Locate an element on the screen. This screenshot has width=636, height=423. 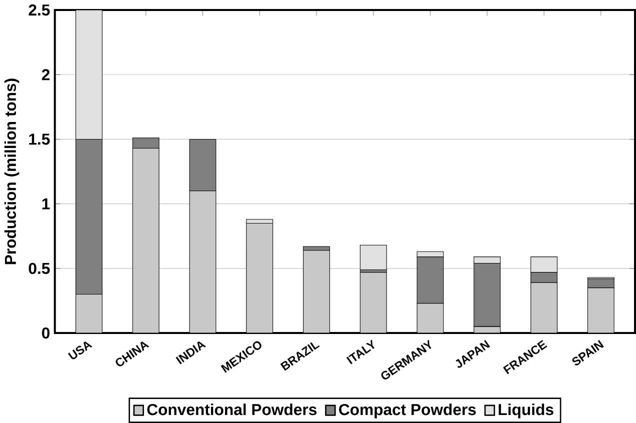
legend-label: Compact Powders is located at coordinates (407, 411).